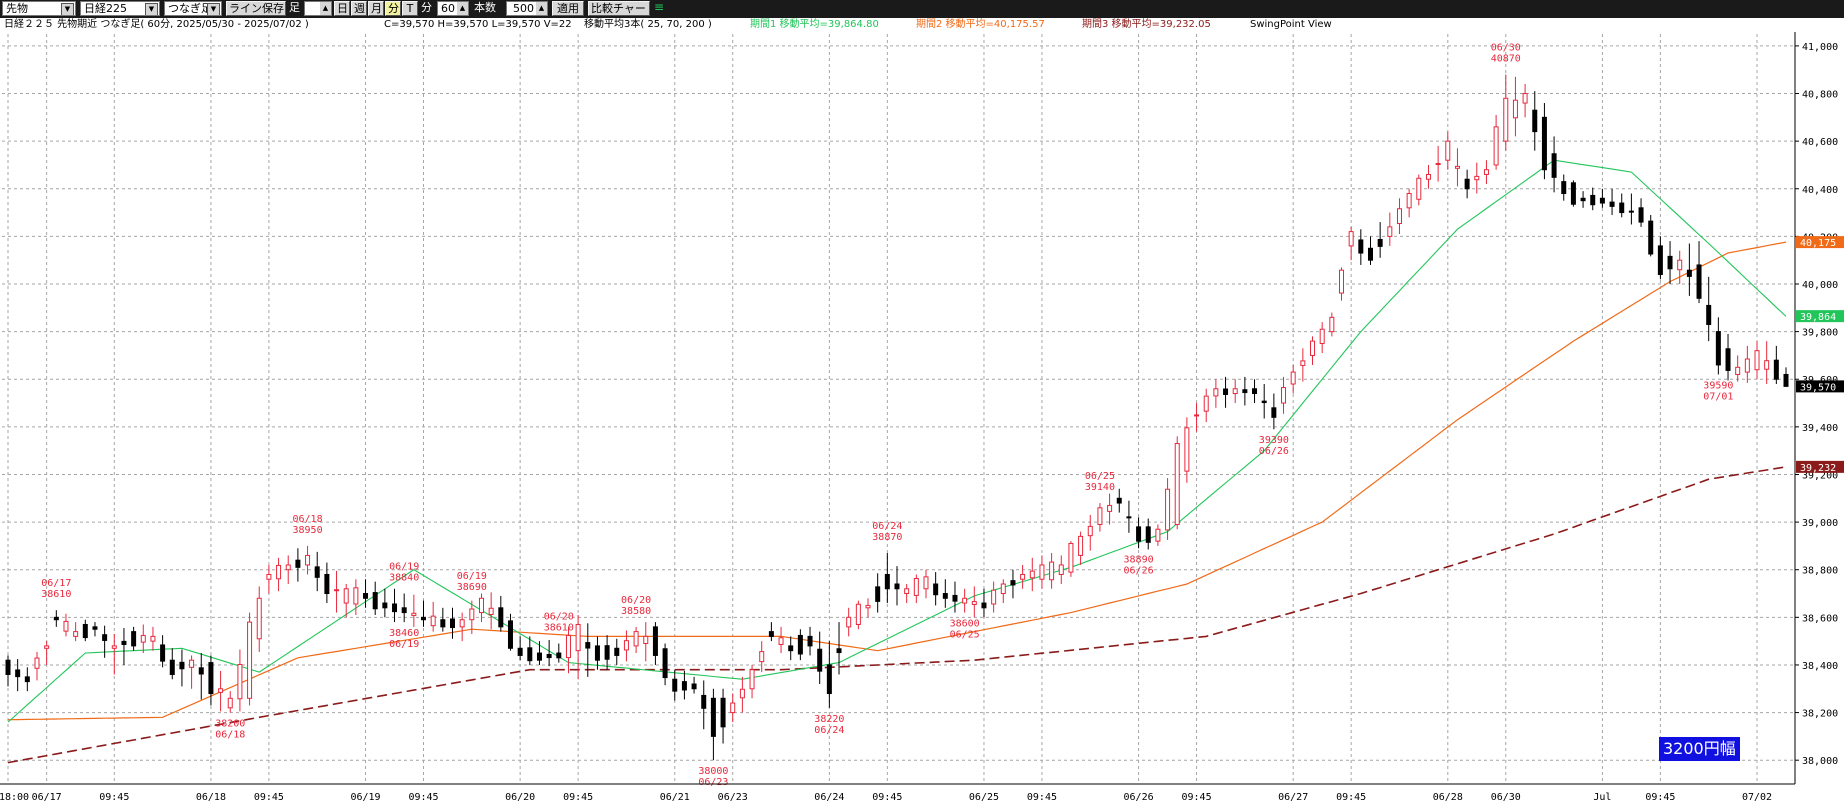  What do you see at coordinates (342, 8) in the screenshot?
I see `day-button: 日` at bounding box center [342, 8].